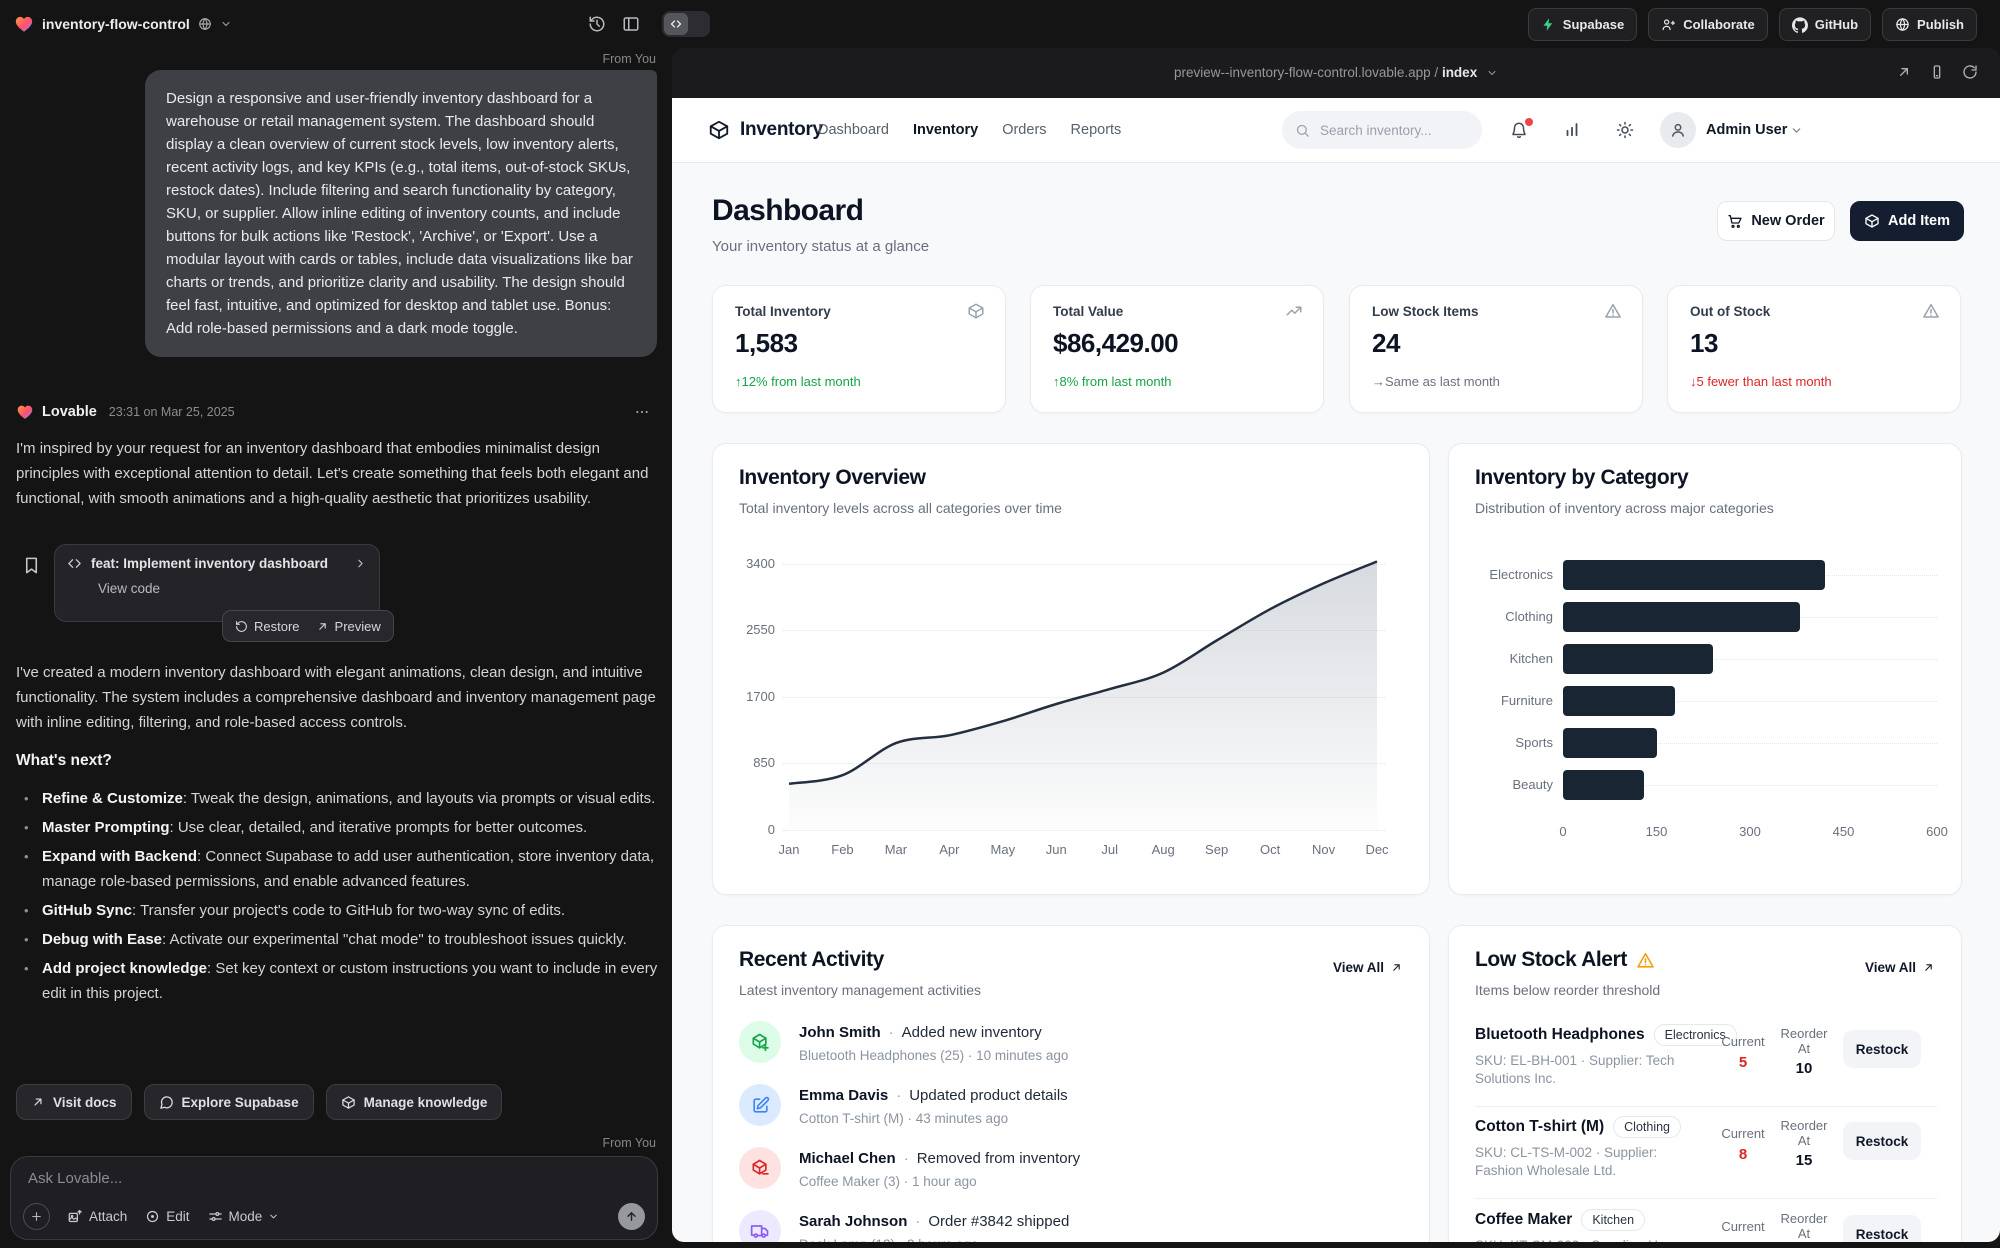 The height and width of the screenshot is (1248, 2000). I want to click on add-item-button: Add Item, so click(1907, 221).